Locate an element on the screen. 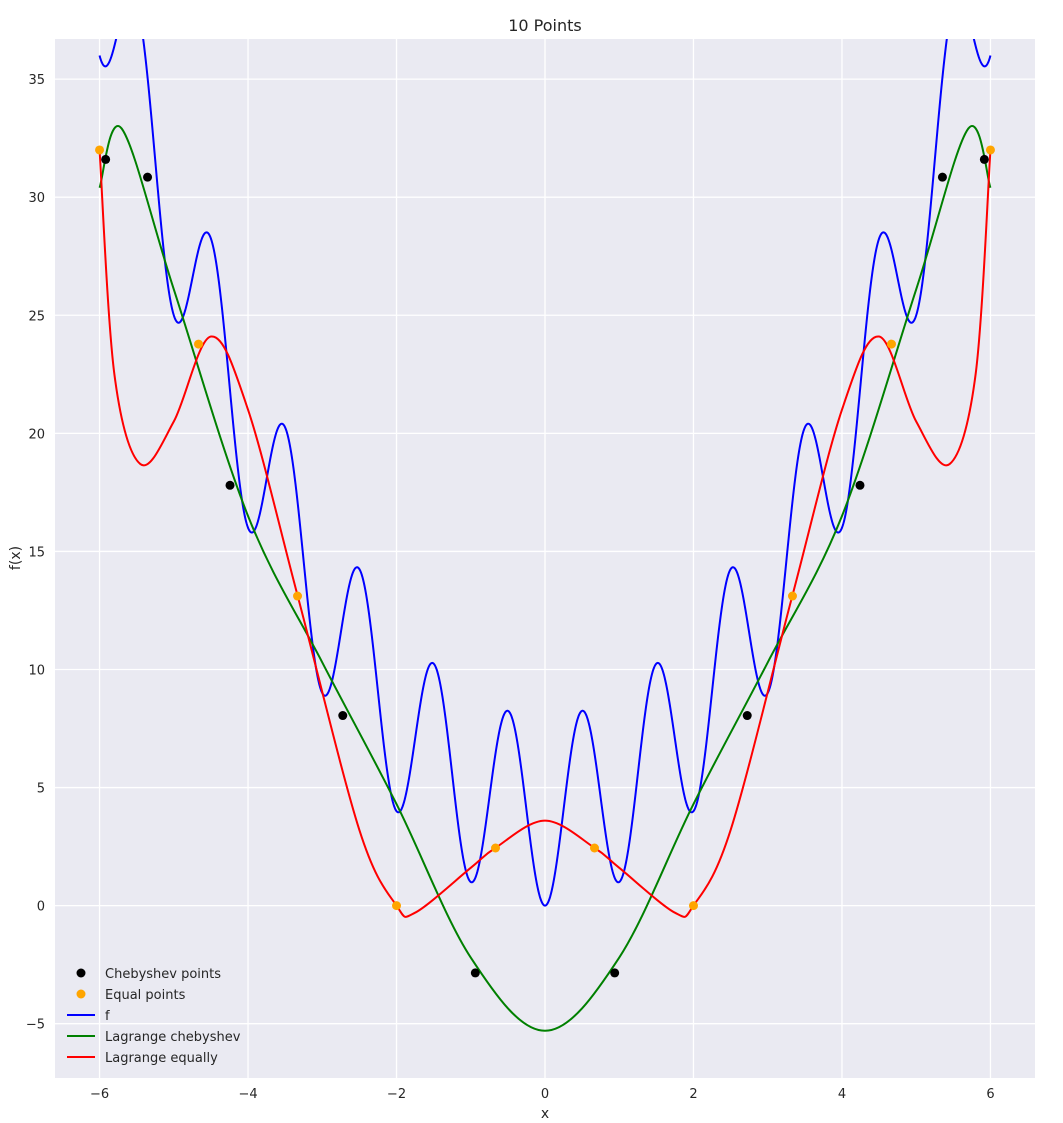  y-tick-label: 35 is located at coordinates (36, 80).